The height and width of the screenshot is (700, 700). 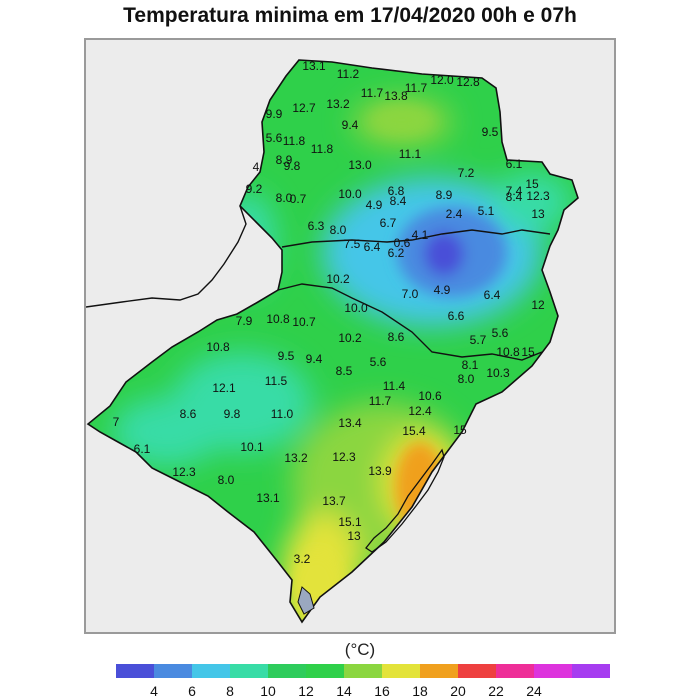 What do you see at coordinates (334, 501) in the screenshot?
I see `temperature-label: 13.7` at bounding box center [334, 501].